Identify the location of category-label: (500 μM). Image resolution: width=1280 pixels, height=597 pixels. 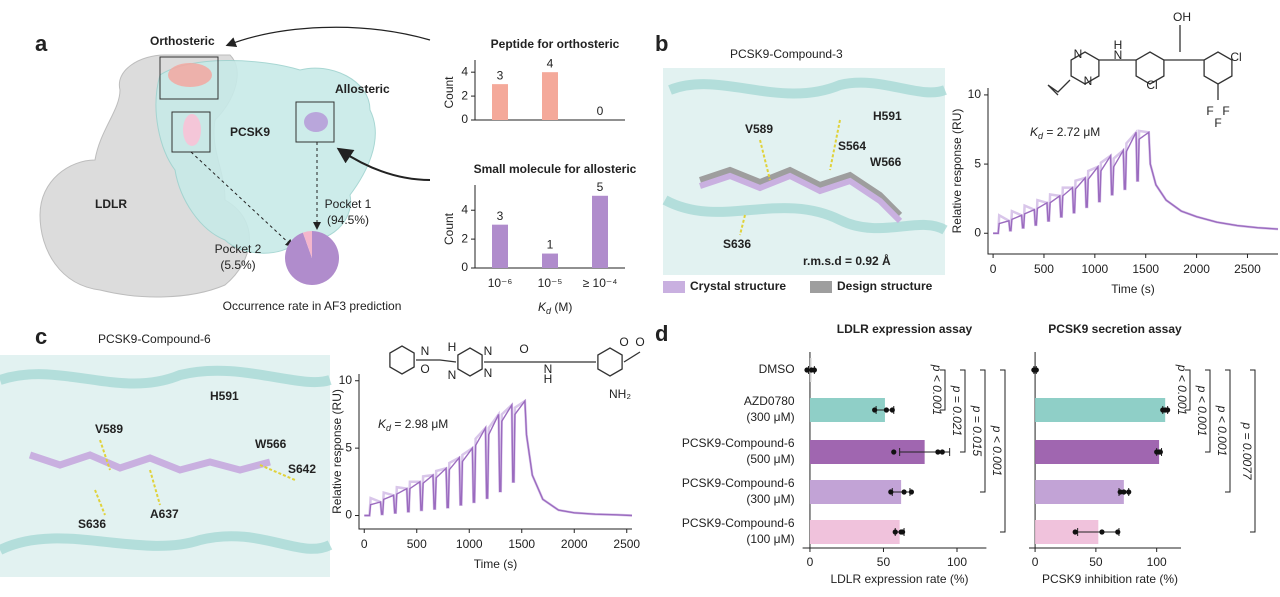
(770, 459).